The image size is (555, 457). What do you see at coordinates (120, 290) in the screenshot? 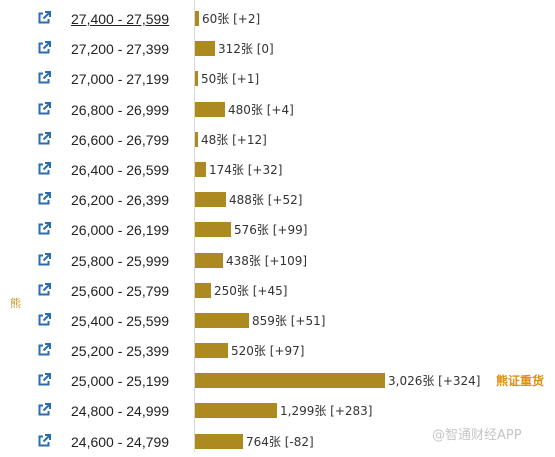
I see `strike-range-link: 25,600 - 25,799` at bounding box center [120, 290].